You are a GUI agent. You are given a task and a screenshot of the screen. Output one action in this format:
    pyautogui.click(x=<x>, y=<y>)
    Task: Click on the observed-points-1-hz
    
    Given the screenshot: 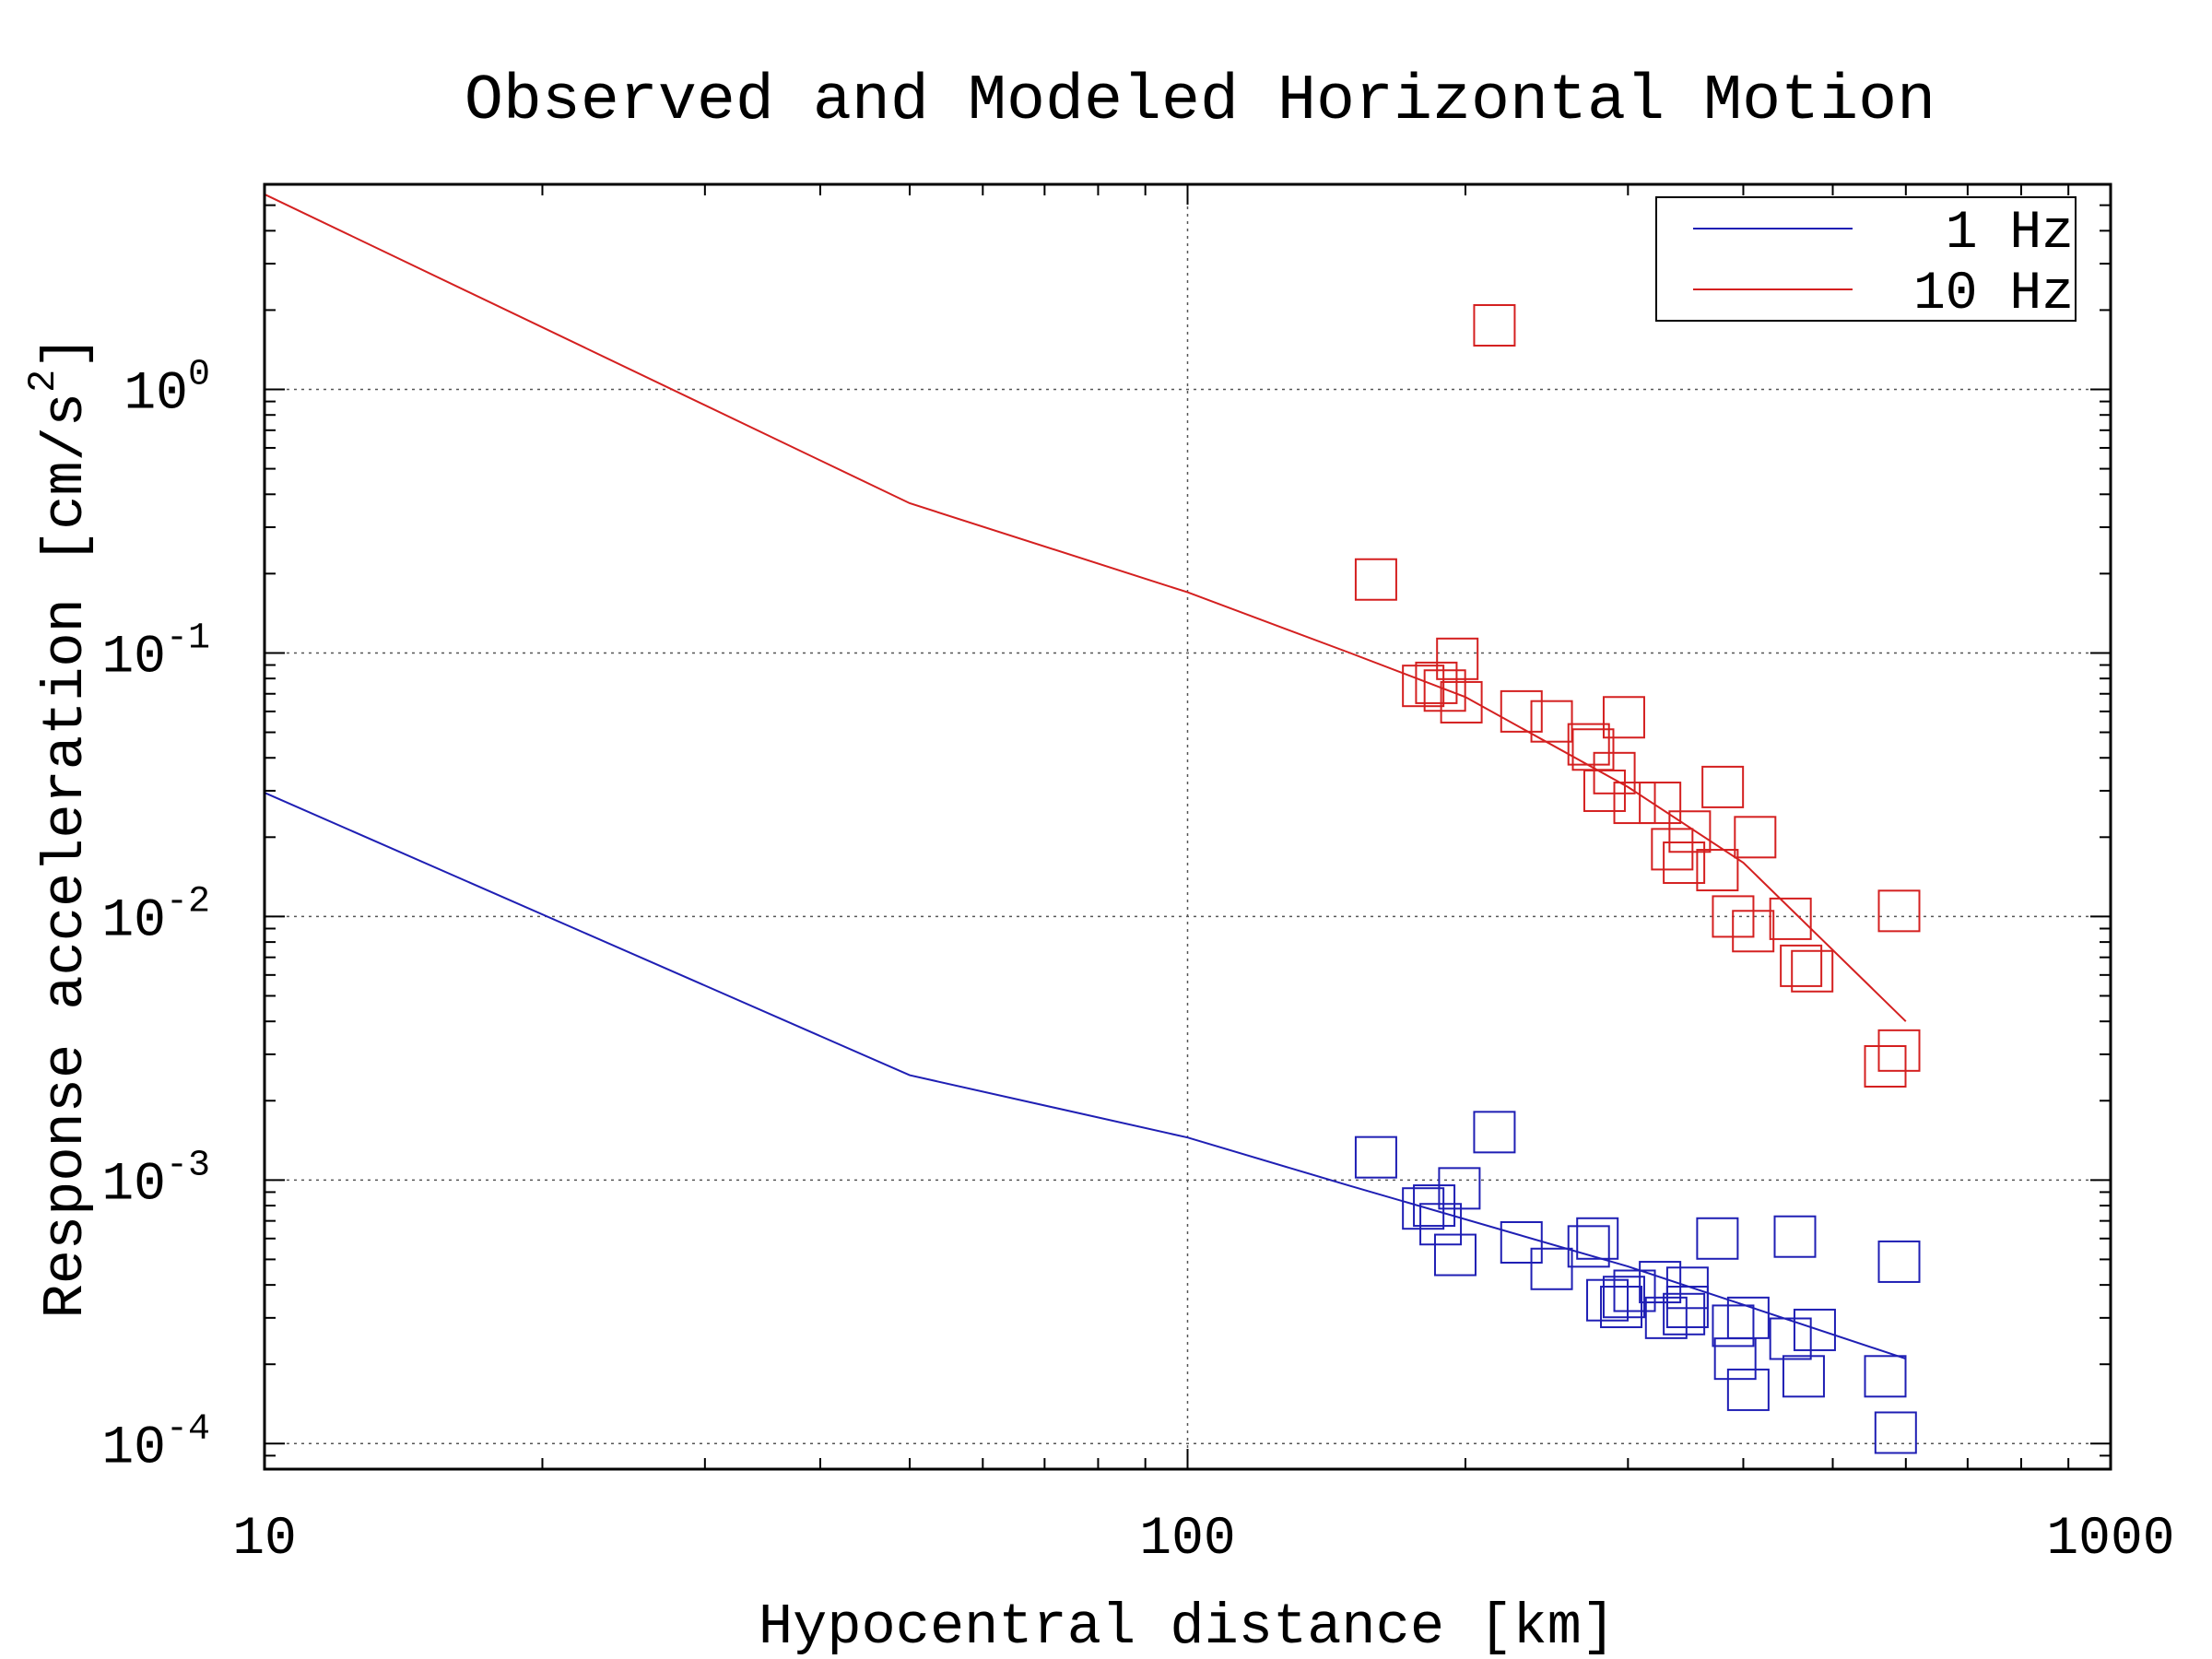 What is the action you would take?
    pyautogui.click(x=1637, y=1282)
    